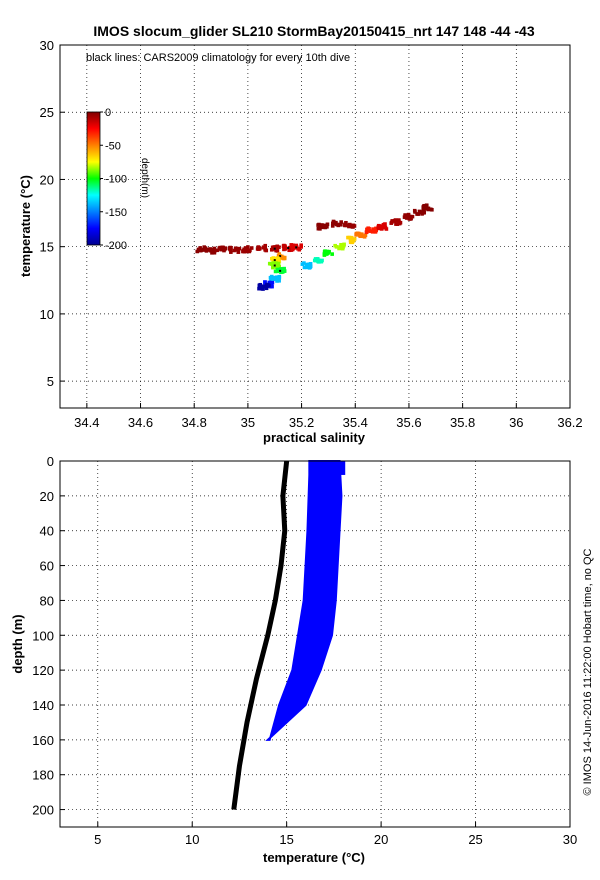  I want to click on colorbar-tick-label: -200, so click(116, 246).